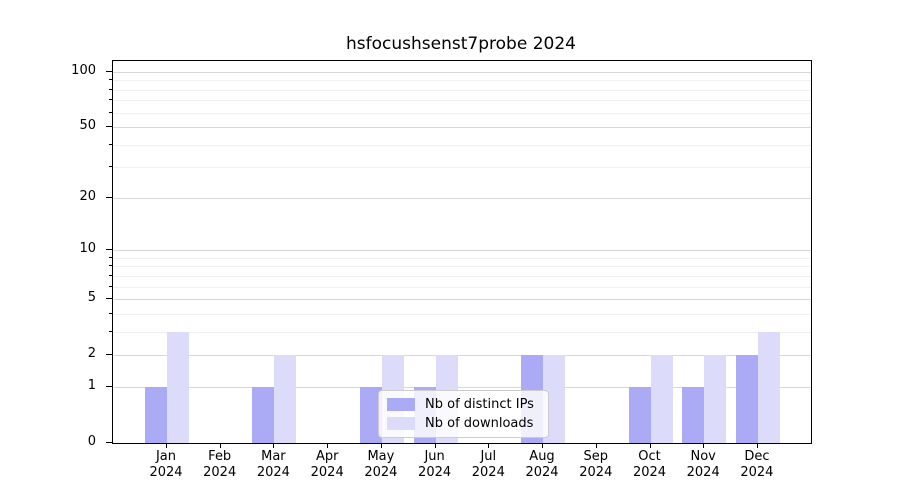 Image resolution: width=900 pixels, height=500 pixels. I want to click on legend: Nb of distinct IPs Nb of downloads, so click(463, 414).